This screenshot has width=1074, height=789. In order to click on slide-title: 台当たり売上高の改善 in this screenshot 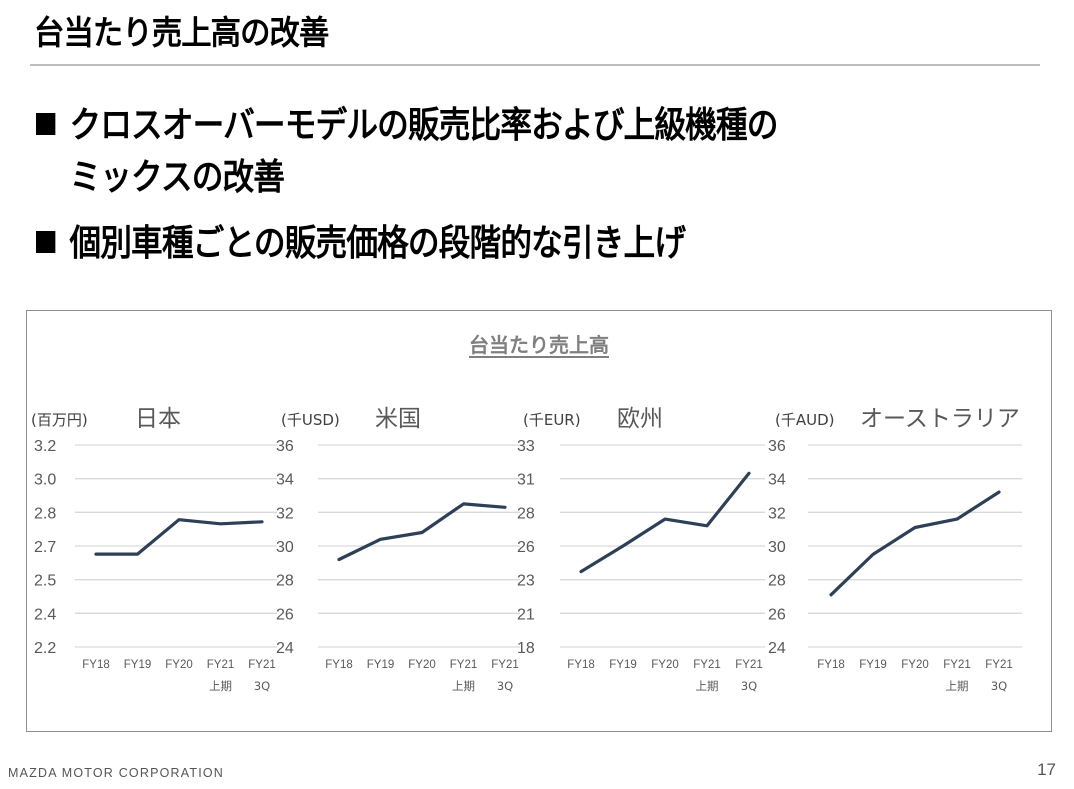, I will do `click(181, 32)`.